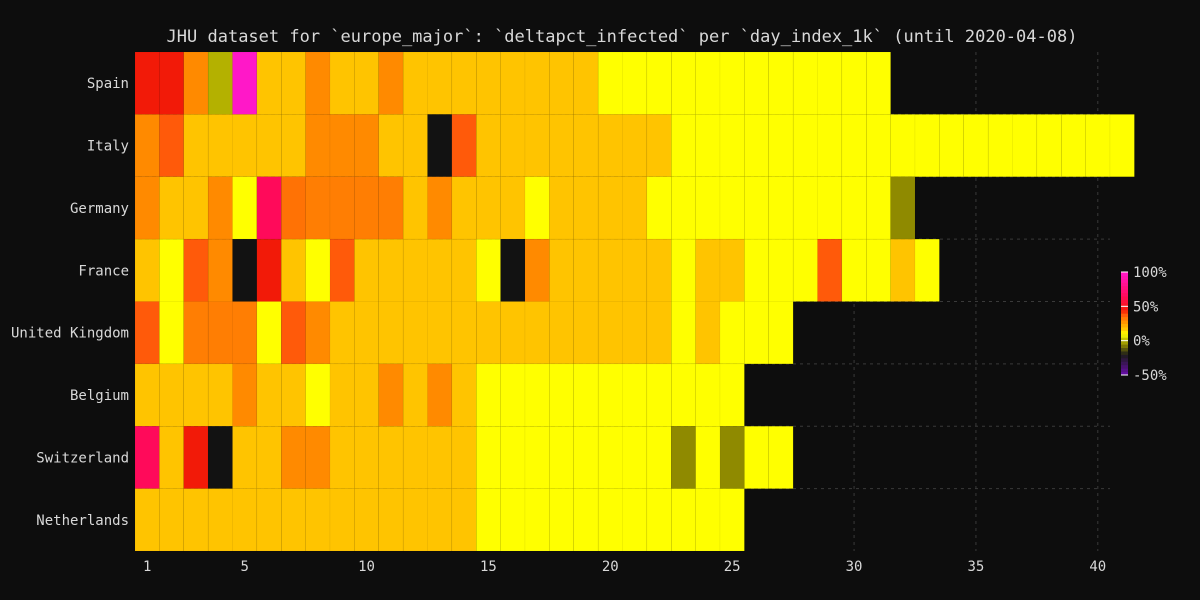 Image resolution: width=1200 pixels, height=600 pixels. I want to click on y-tick-label: Belgium, so click(99, 396).